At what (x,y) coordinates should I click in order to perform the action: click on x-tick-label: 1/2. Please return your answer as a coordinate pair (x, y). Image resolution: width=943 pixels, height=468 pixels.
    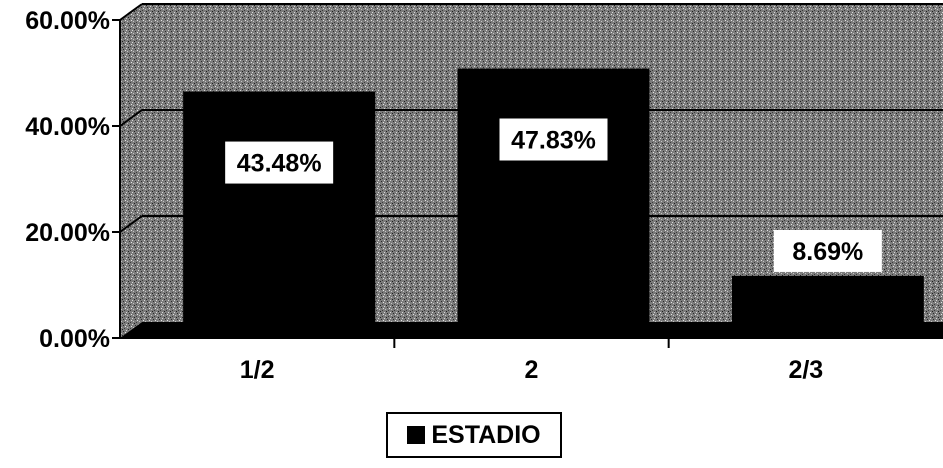
    Looking at the image, I should click on (257, 370).